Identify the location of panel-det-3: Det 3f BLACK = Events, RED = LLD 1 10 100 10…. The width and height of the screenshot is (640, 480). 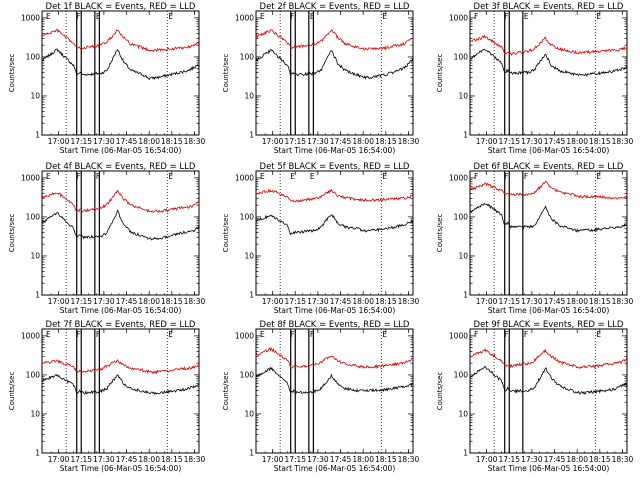
(535, 78).